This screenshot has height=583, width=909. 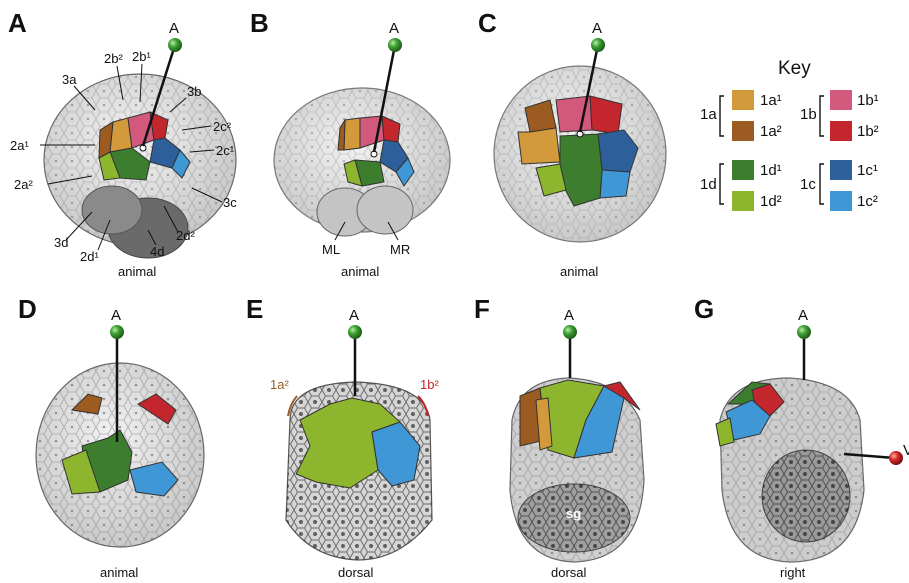 What do you see at coordinates (482, 309) in the screenshot?
I see `panel-letter-f: F` at bounding box center [482, 309].